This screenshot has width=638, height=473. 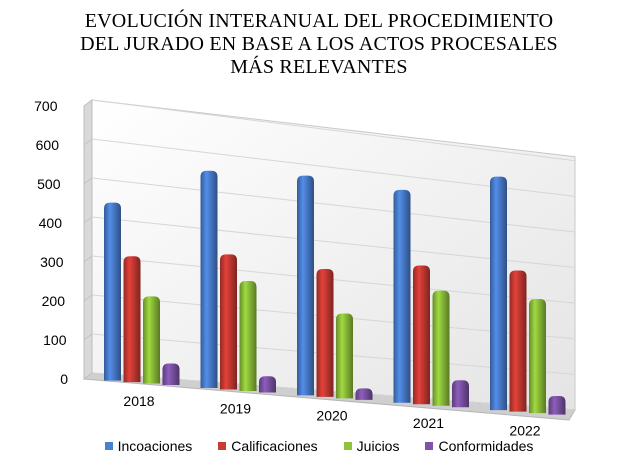 I want to click on y-tick-label: 700, so click(x=46, y=106).